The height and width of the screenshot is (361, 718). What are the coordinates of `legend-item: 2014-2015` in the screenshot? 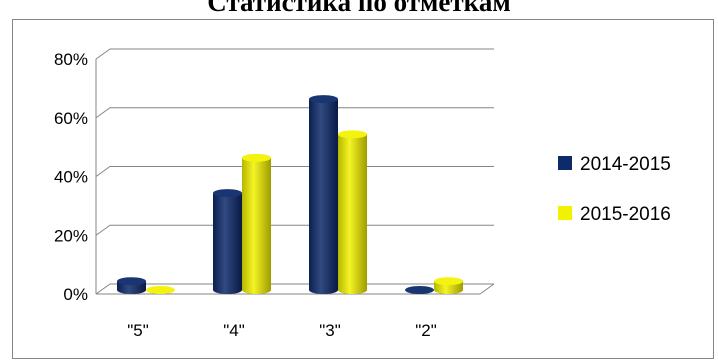 It's located at (614, 164).